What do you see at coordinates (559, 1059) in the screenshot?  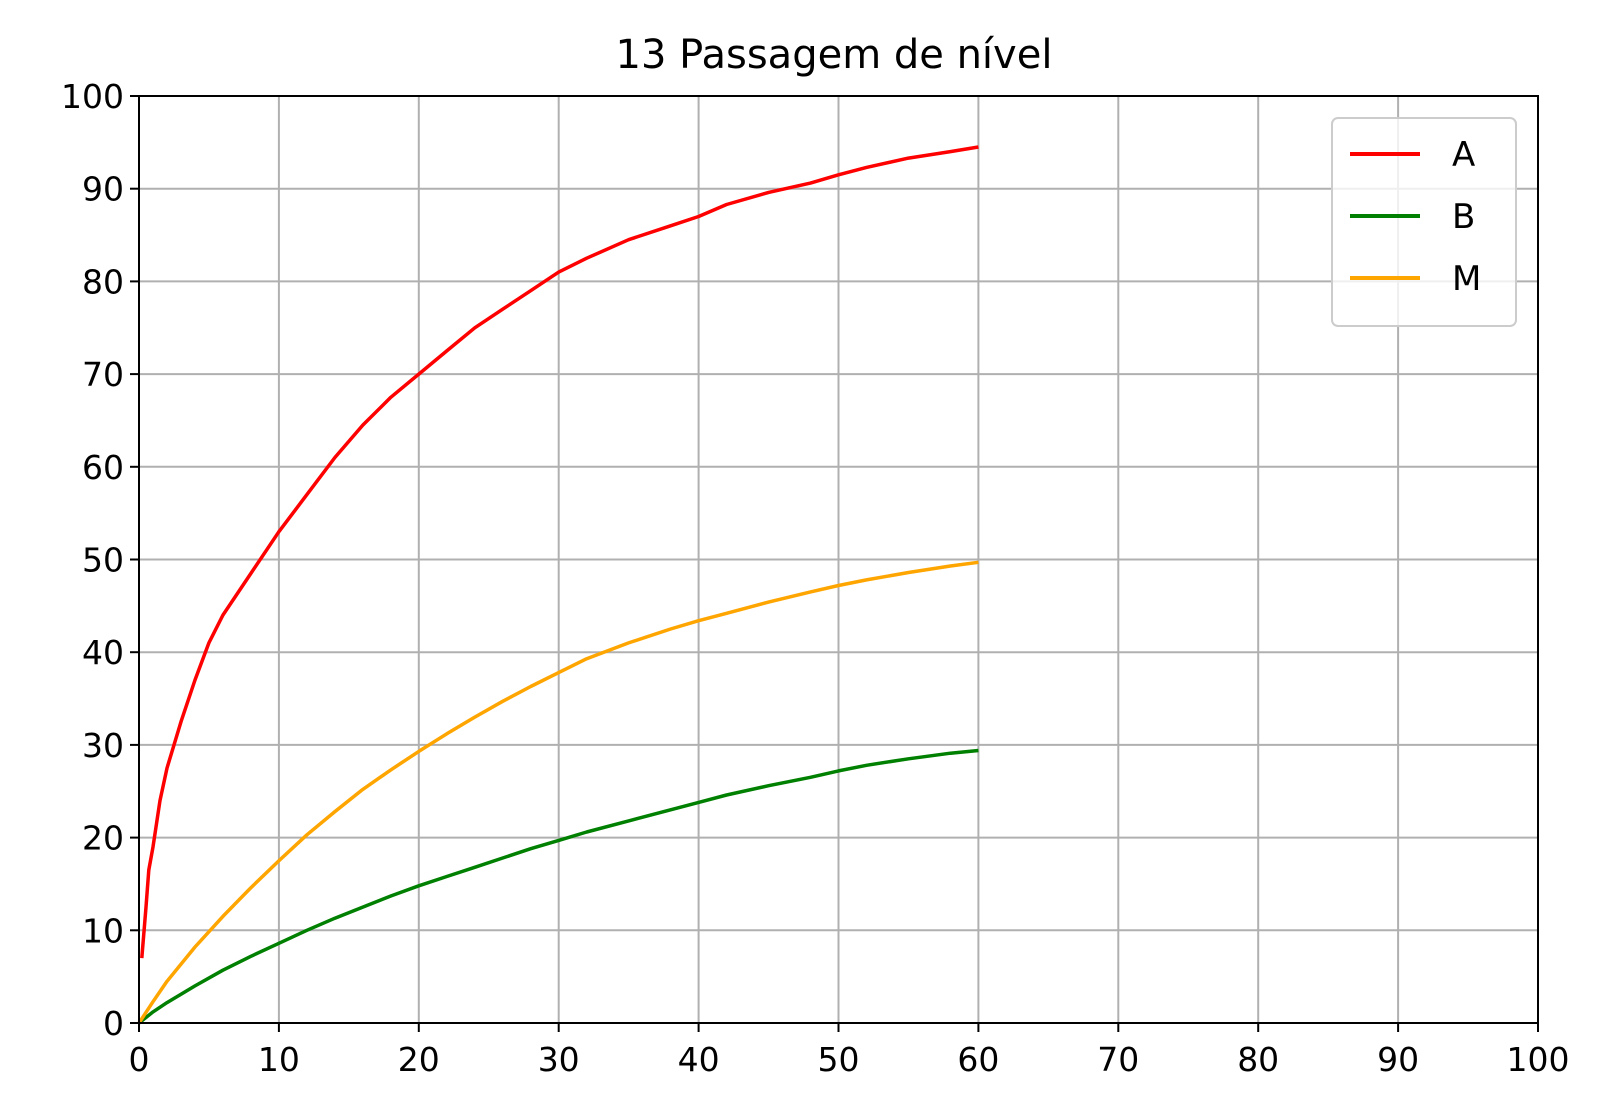 I see `x-tick-label: 30` at bounding box center [559, 1059].